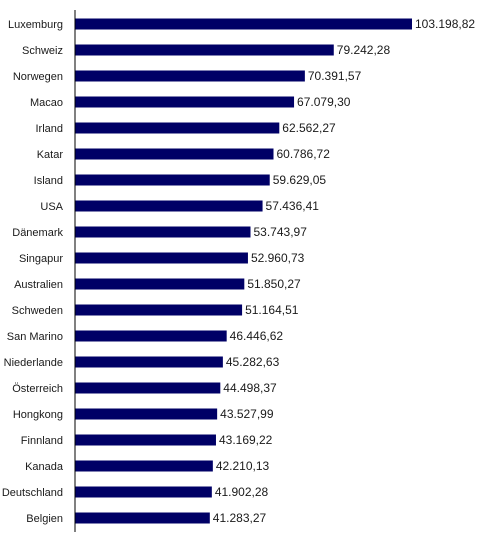 Image resolution: width=480 pixels, height=543 pixels. What do you see at coordinates (304, 154) in the screenshot?
I see `value-label: 60.786,72` at bounding box center [304, 154].